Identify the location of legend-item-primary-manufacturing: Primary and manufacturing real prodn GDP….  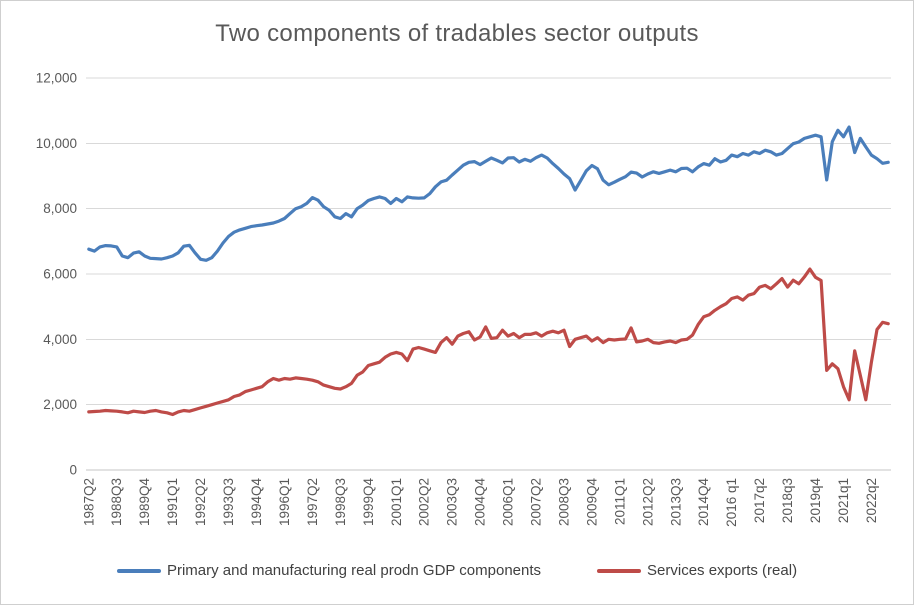
(329, 570).